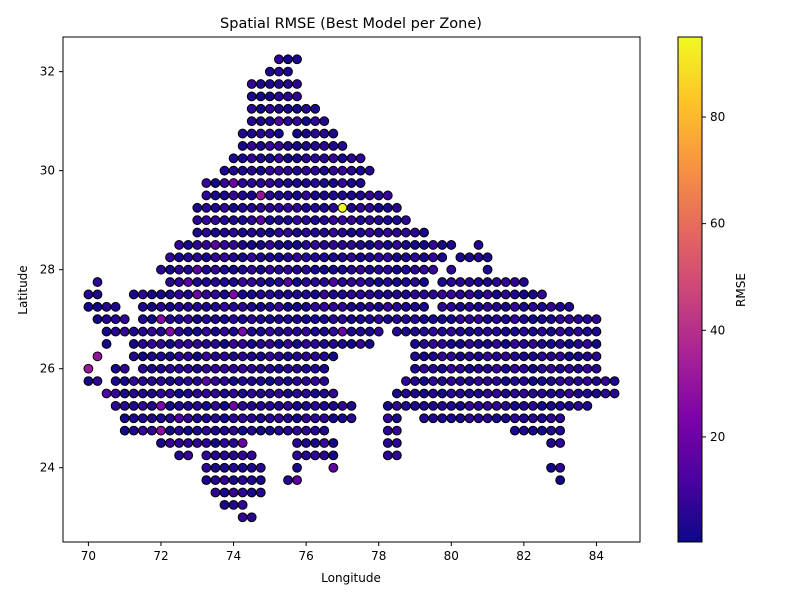 The height and width of the screenshot is (600, 800). What do you see at coordinates (23, 289) in the screenshot?
I see `y-axis-label: Latitude` at bounding box center [23, 289].